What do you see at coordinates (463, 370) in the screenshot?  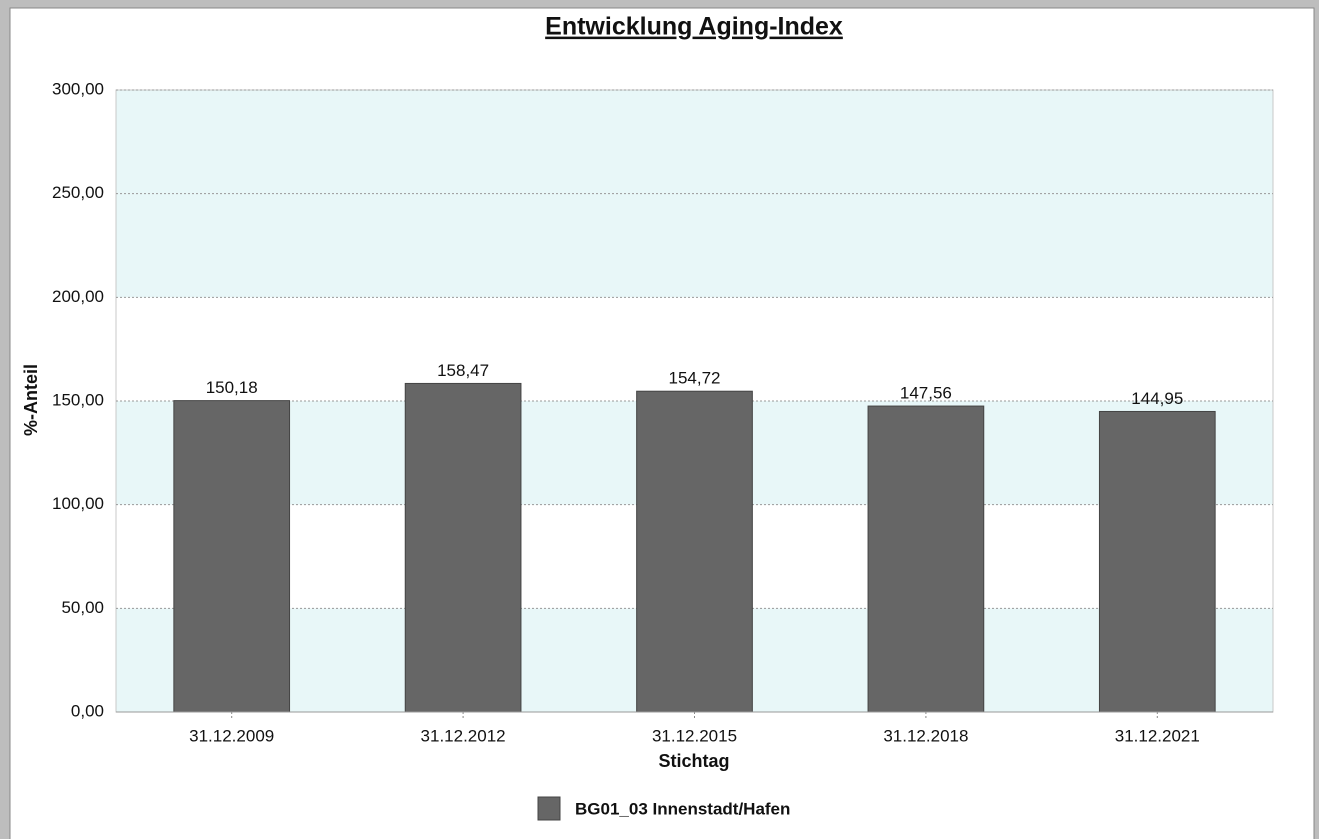 I see `value-label: 158,47` at bounding box center [463, 370].